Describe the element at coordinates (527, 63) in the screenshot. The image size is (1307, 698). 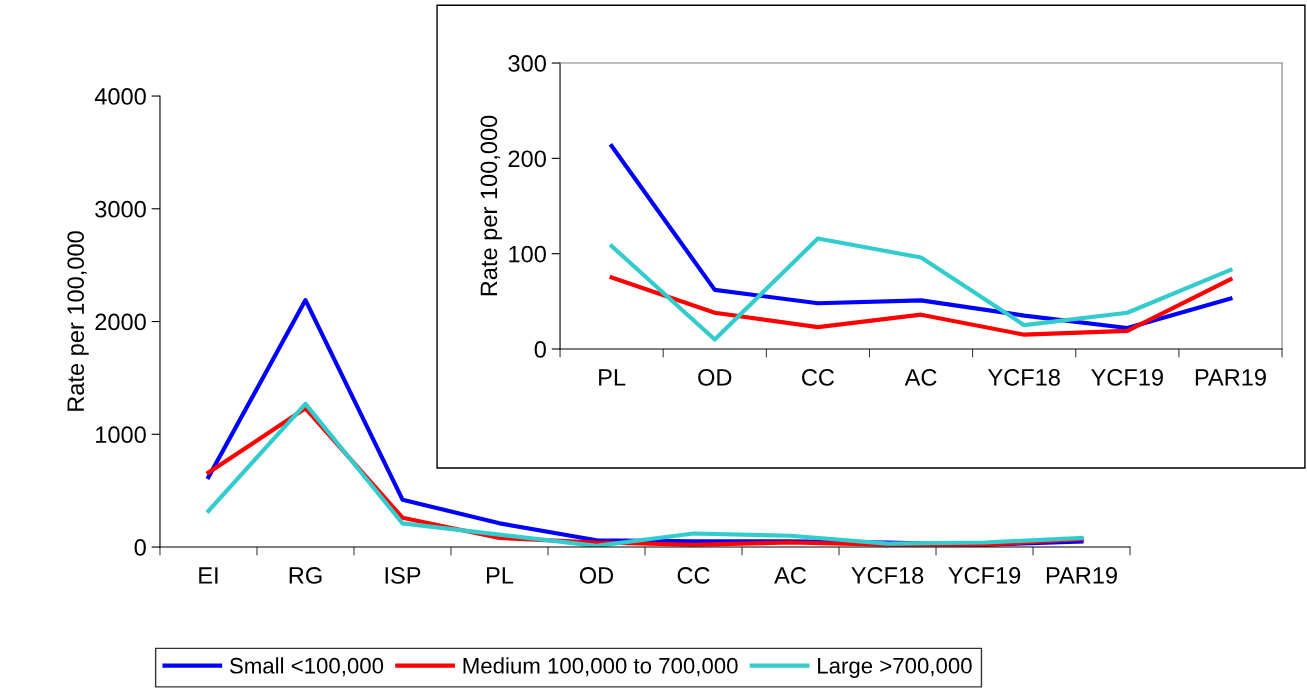
I see `y-tick-label: 300` at that location.